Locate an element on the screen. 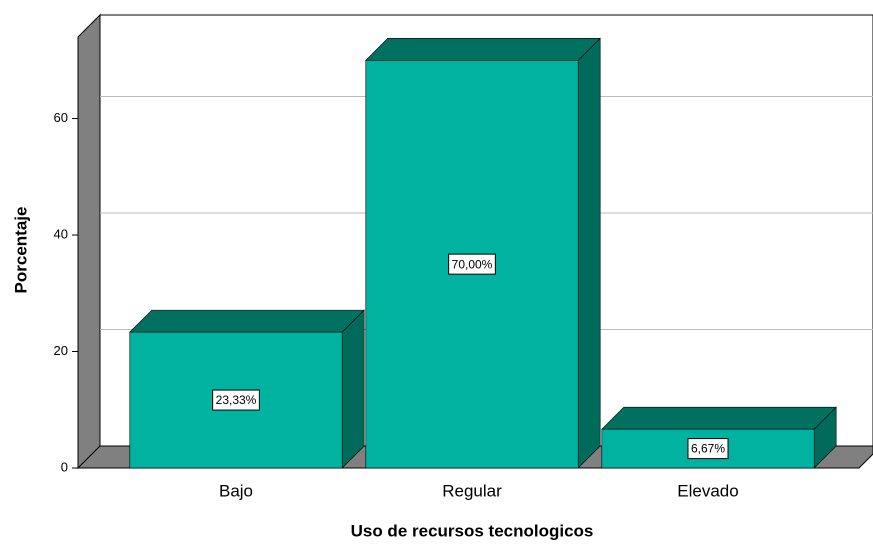 This screenshot has height=544, width=873. y-tick-label: 60 is located at coordinates (61, 117).